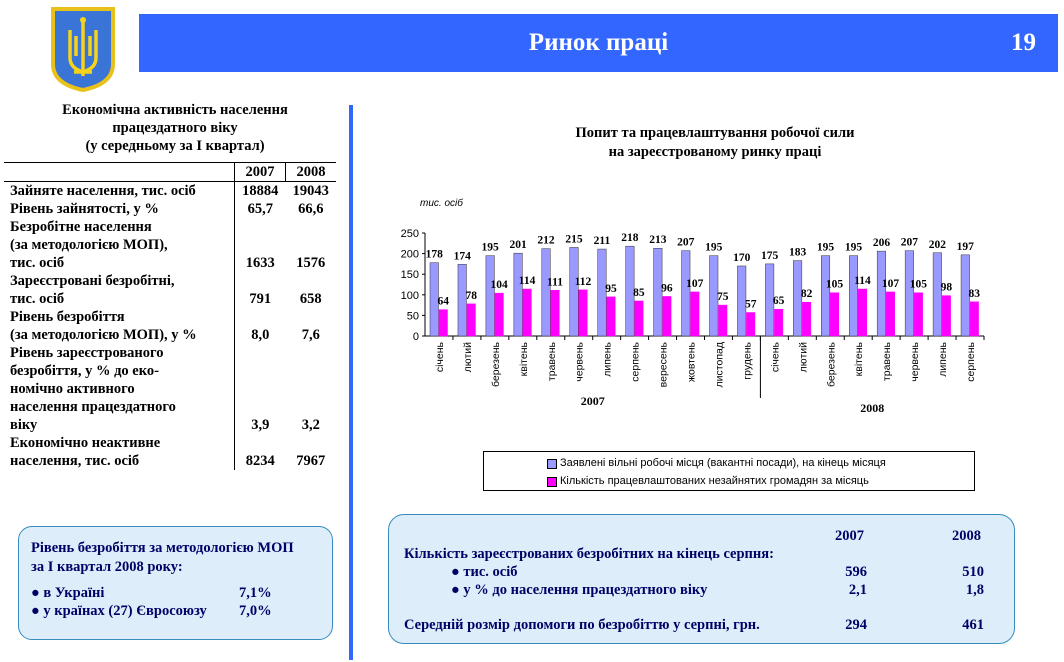 The height and width of the screenshot is (662, 1064). Describe the element at coordinates (872, 408) in the screenshot. I see `group-label: 2008` at that location.